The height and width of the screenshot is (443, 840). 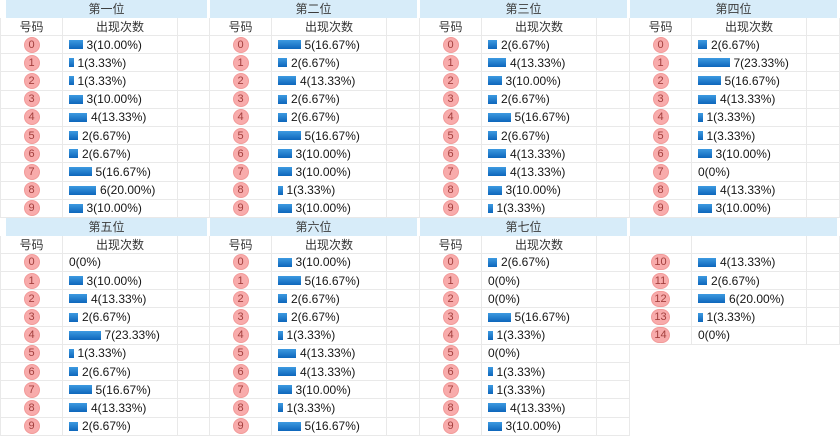 What do you see at coordinates (120, 45) in the screenshot?
I see `count-cell: 3(10.00%)` at bounding box center [120, 45].